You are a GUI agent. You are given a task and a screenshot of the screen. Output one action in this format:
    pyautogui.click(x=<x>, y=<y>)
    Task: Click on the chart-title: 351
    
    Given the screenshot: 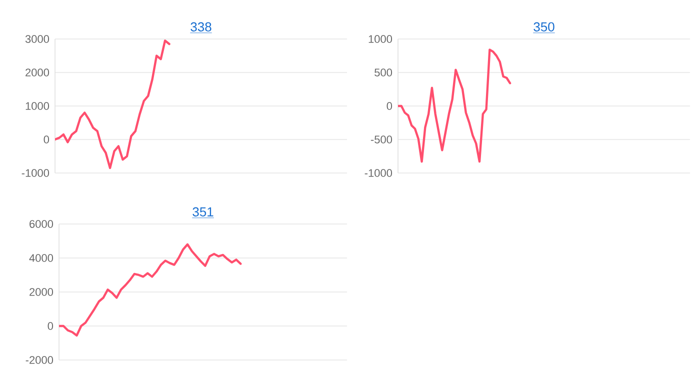 What is the action you would take?
    pyautogui.click(x=203, y=211)
    